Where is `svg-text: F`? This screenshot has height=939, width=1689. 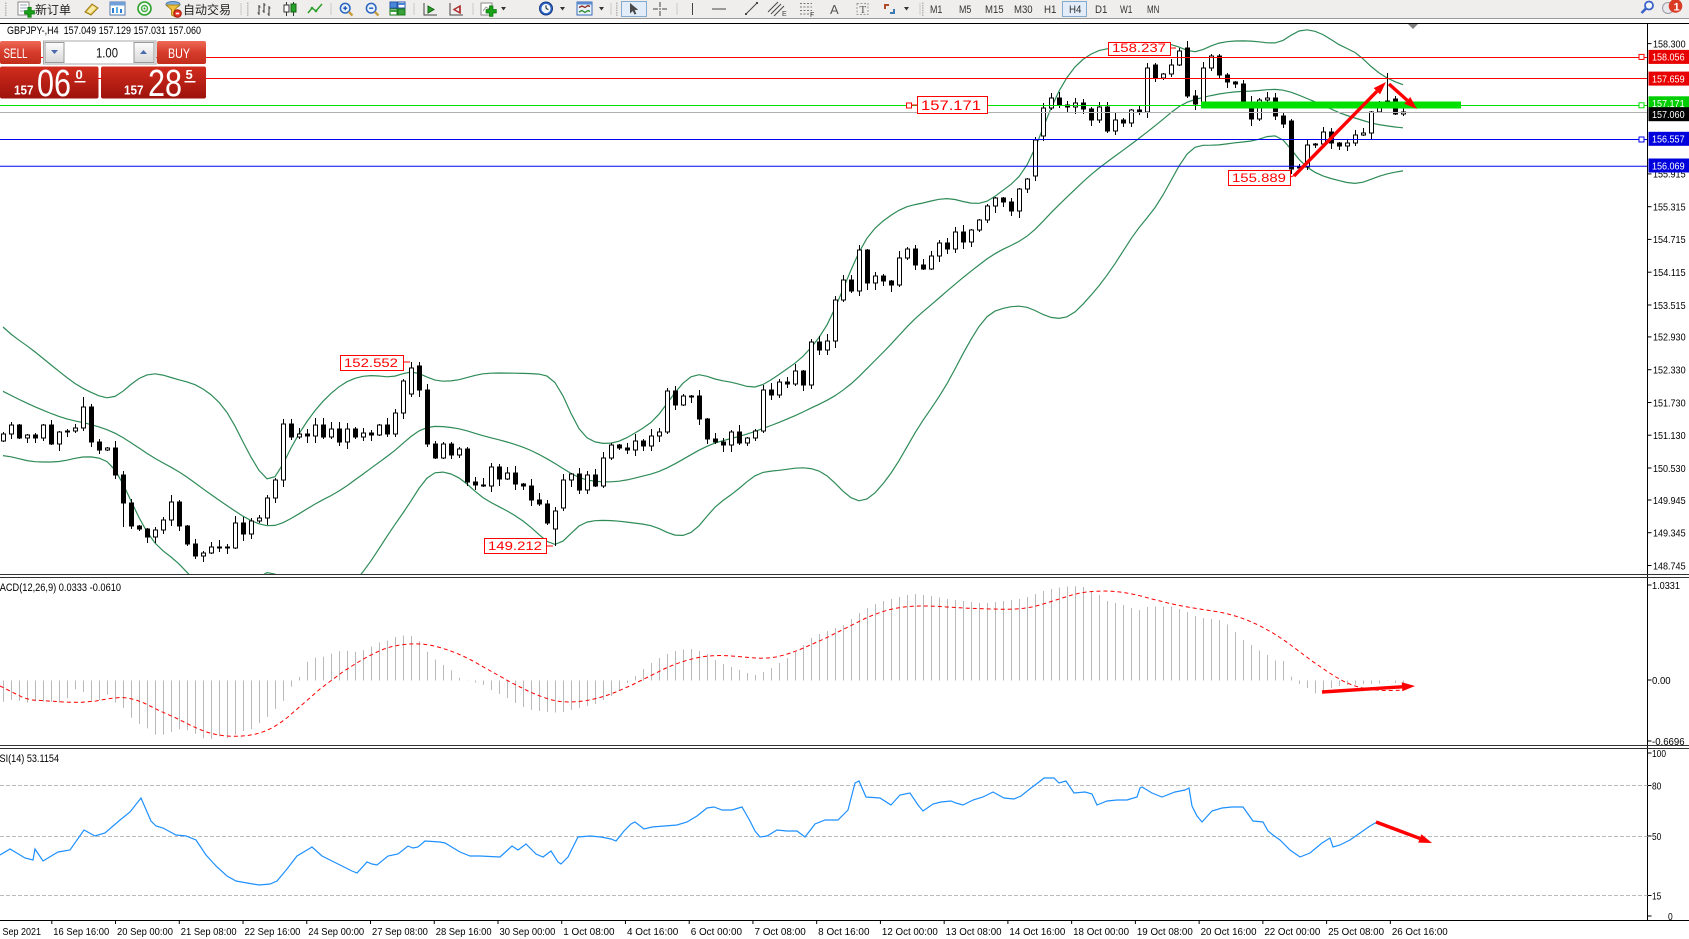 svg-text: F is located at coordinates (812, 15).